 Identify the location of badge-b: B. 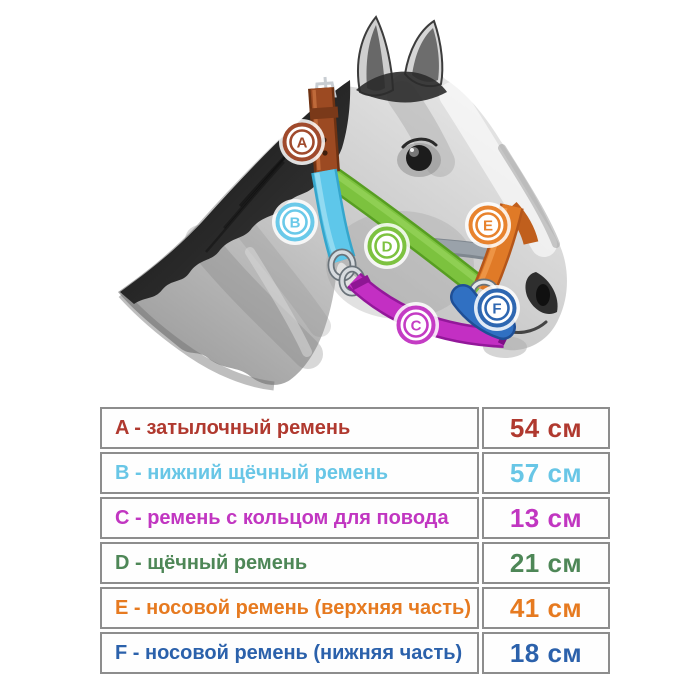
(295, 222).